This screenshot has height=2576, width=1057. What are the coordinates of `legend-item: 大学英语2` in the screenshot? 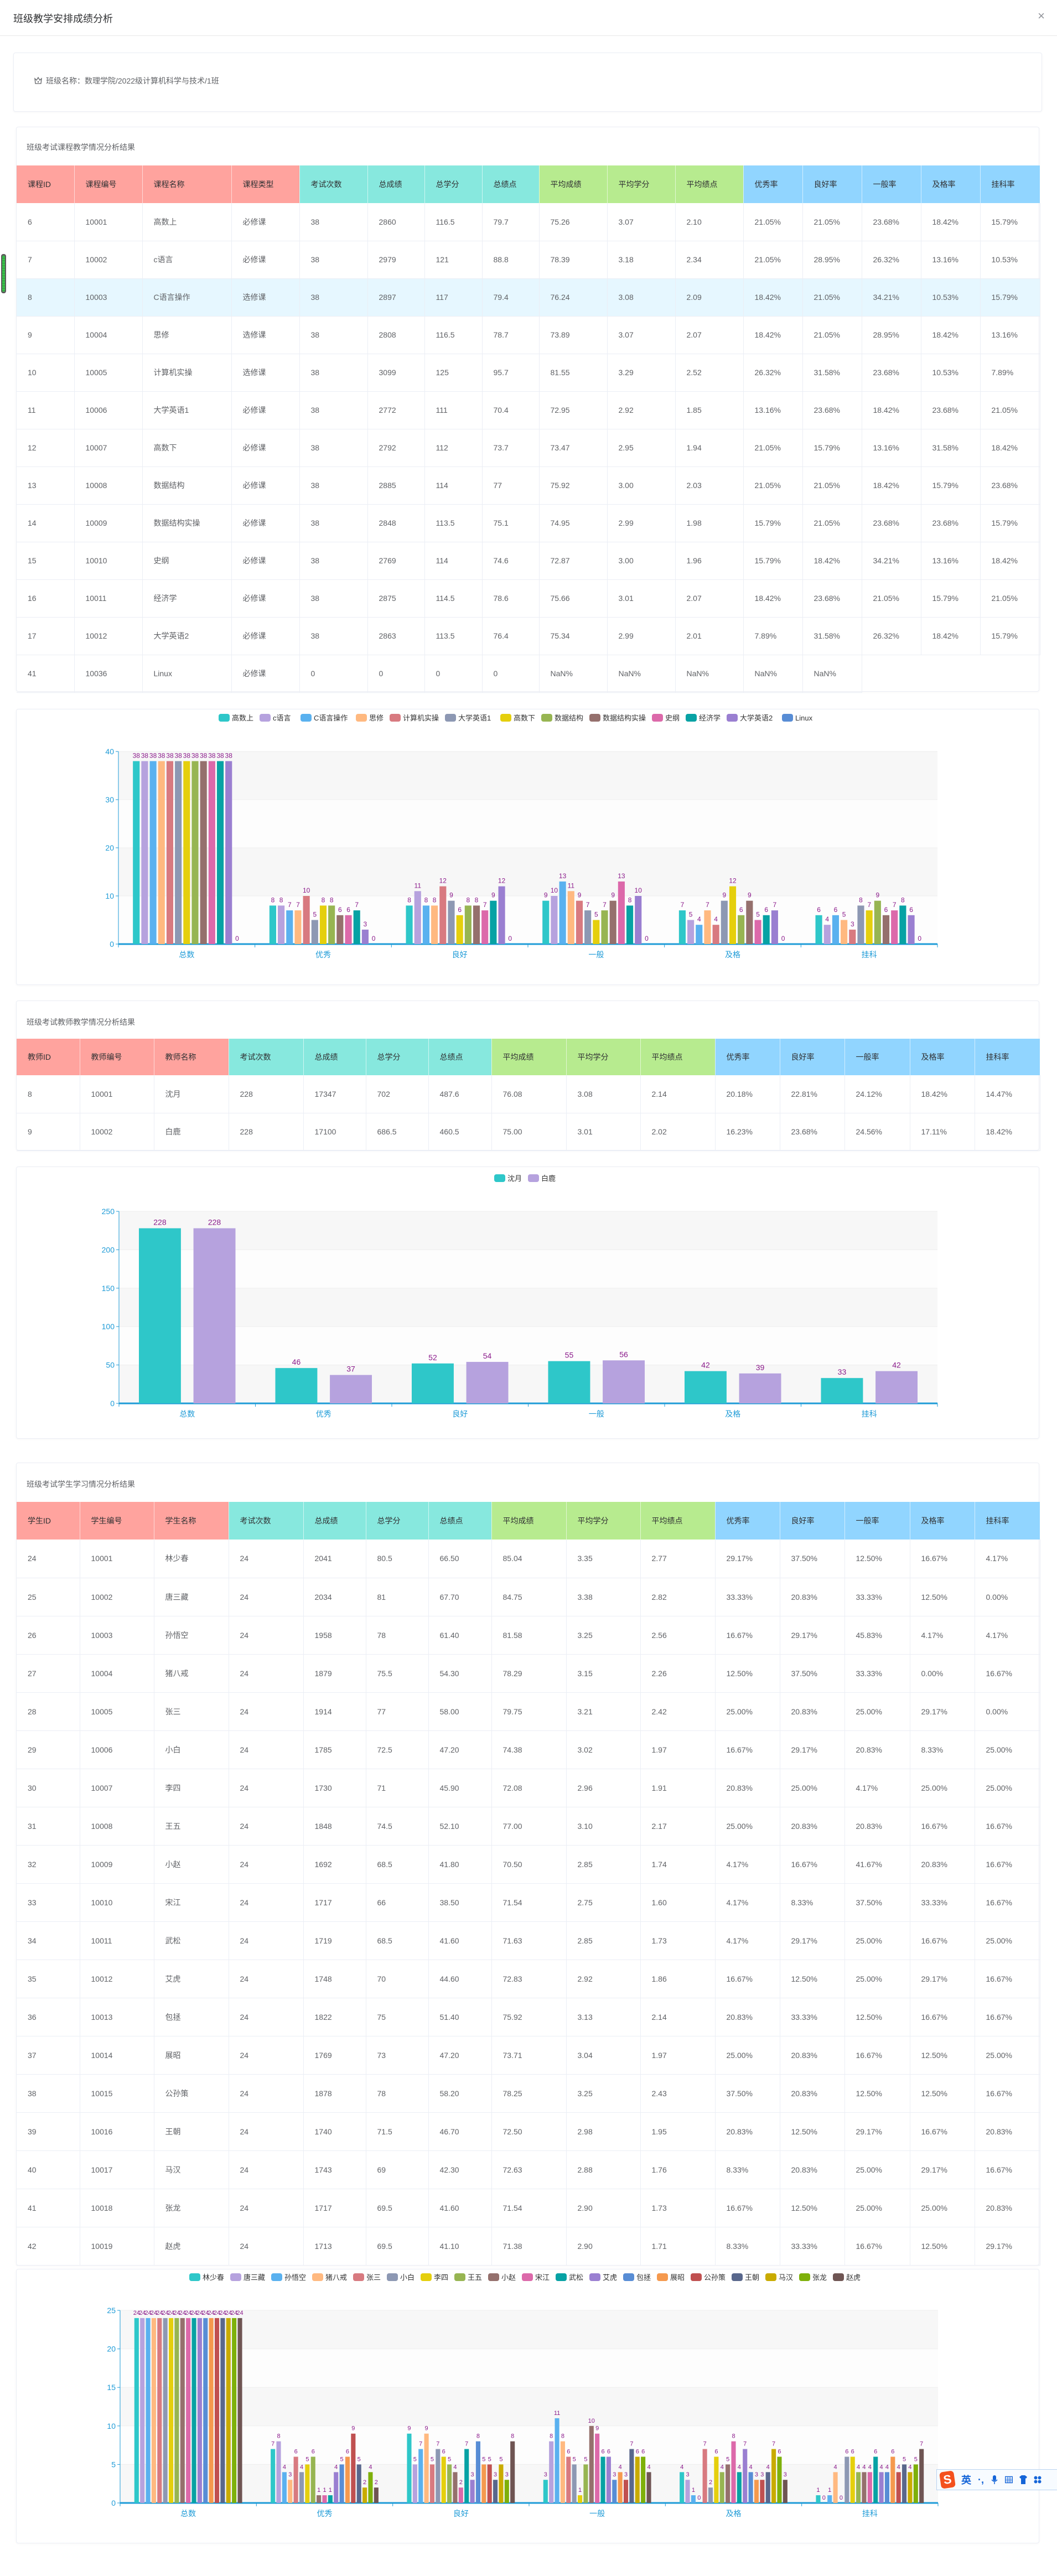 It's located at (756, 718).